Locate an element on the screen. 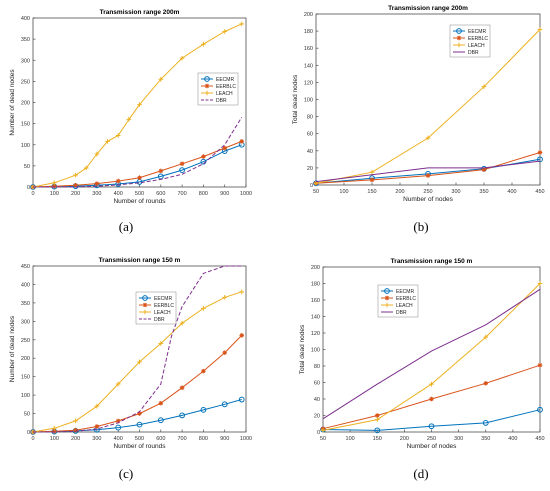  y-tick-label: 50 is located at coordinates (27, 167).